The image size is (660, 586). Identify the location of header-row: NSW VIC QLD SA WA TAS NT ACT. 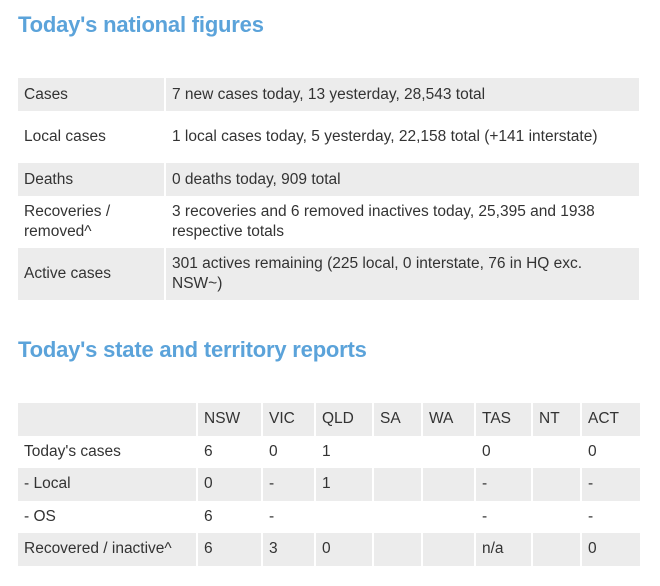
(330, 419).